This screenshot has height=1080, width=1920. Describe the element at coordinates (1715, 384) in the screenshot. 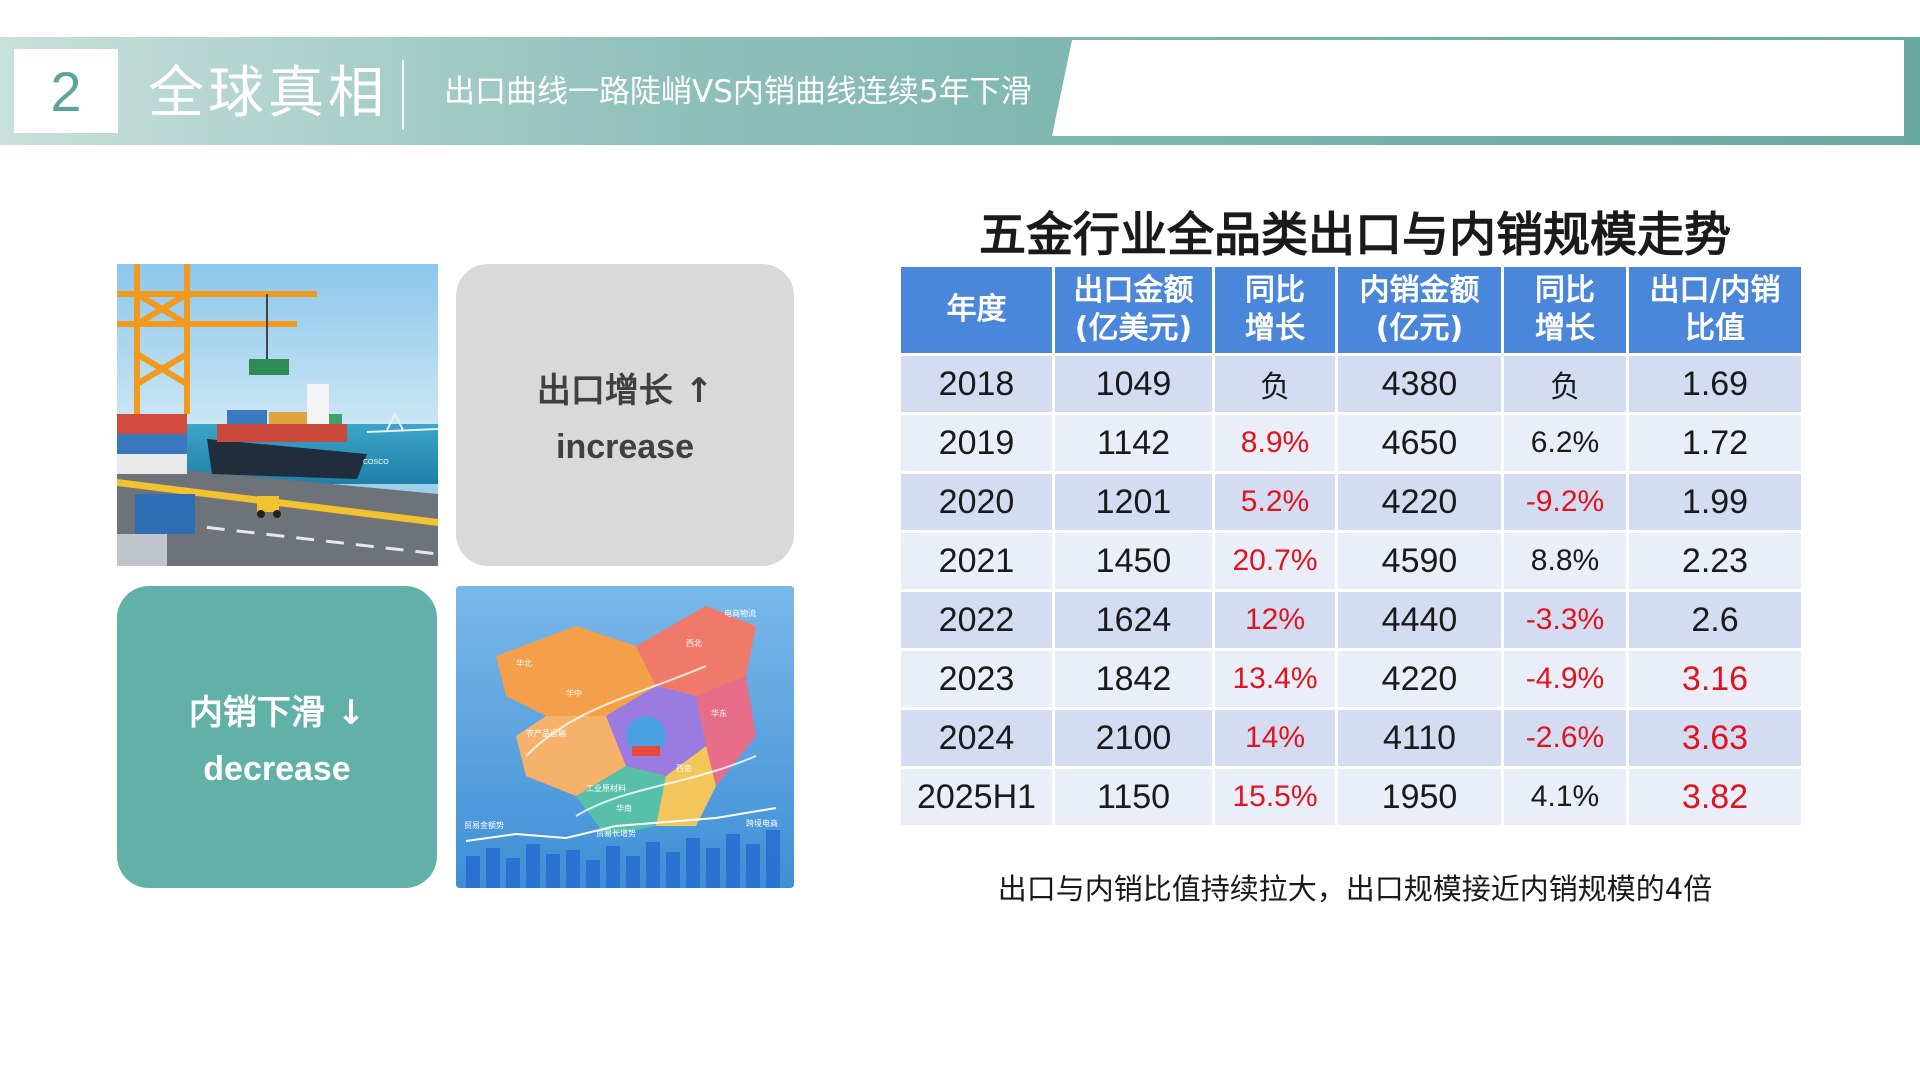

I see `cell-ratio: 1.69` at that location.